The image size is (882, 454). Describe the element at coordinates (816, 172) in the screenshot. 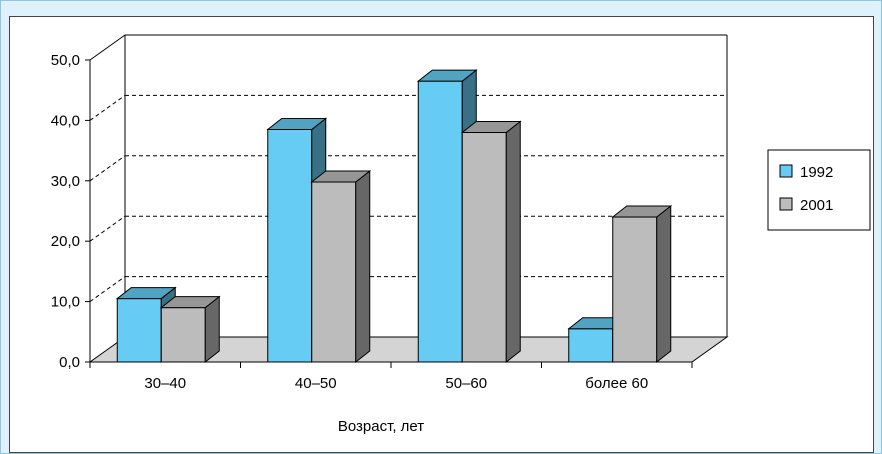

I see `legend-label: 1992` at that location.